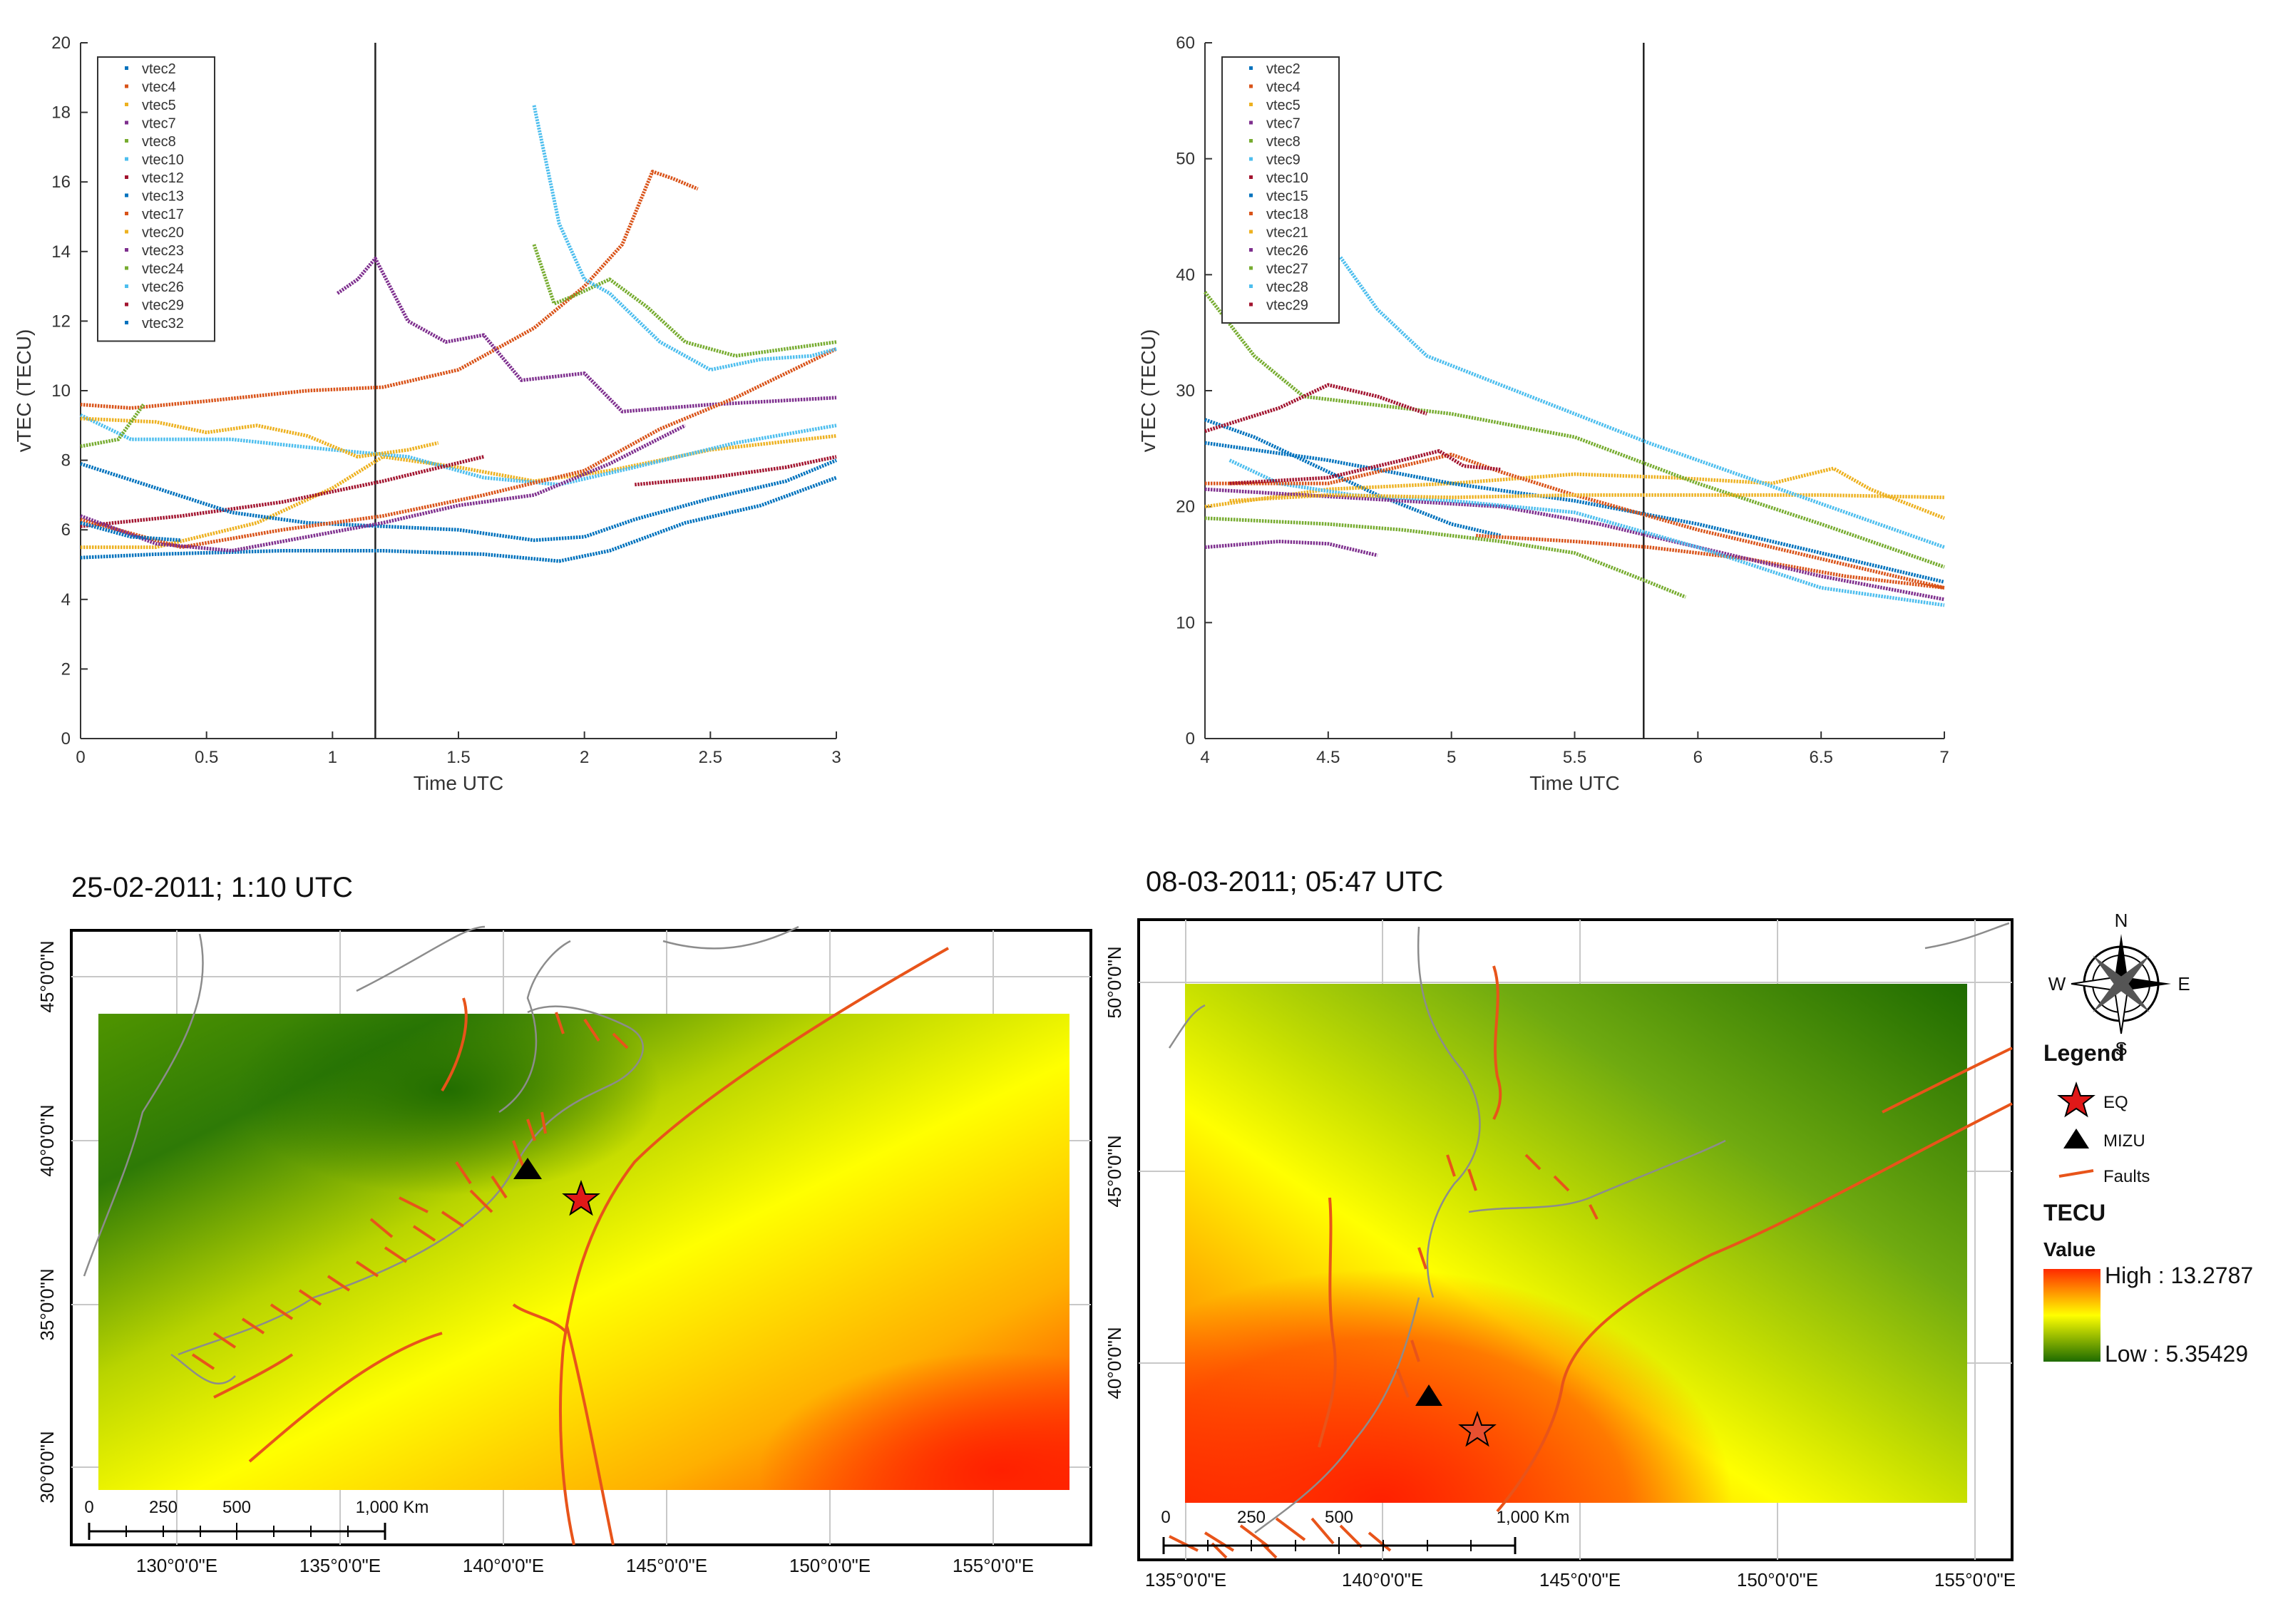 This screenshot has width=2293, height=1624. Describe the element at coordinates (736, 471) in the screenshot. I see `series-line-vtec29` at that location.